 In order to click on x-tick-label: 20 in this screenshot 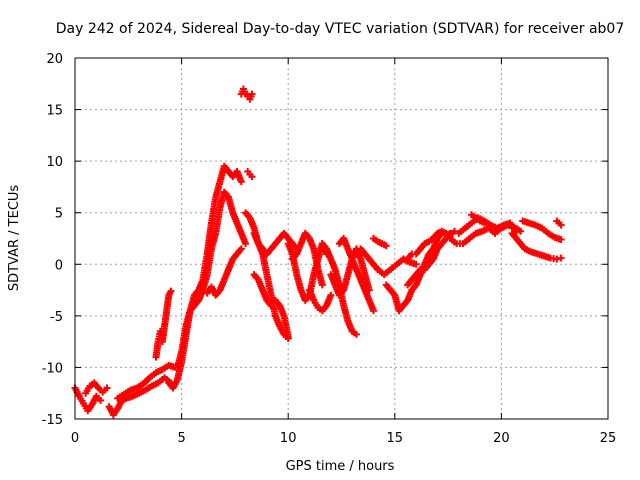, I will do `click(501, 438)`.